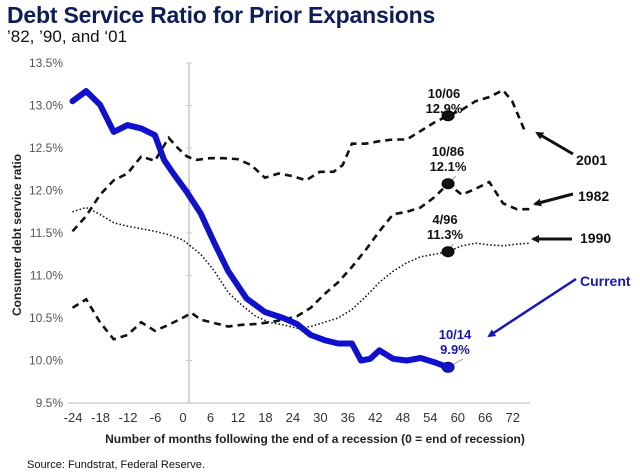 The image size is (640, 476). What do you see at coordinates (46, 63) in the screenshot?
I see `y-tick-label: 13.5%` at bounding box center [46, 63].